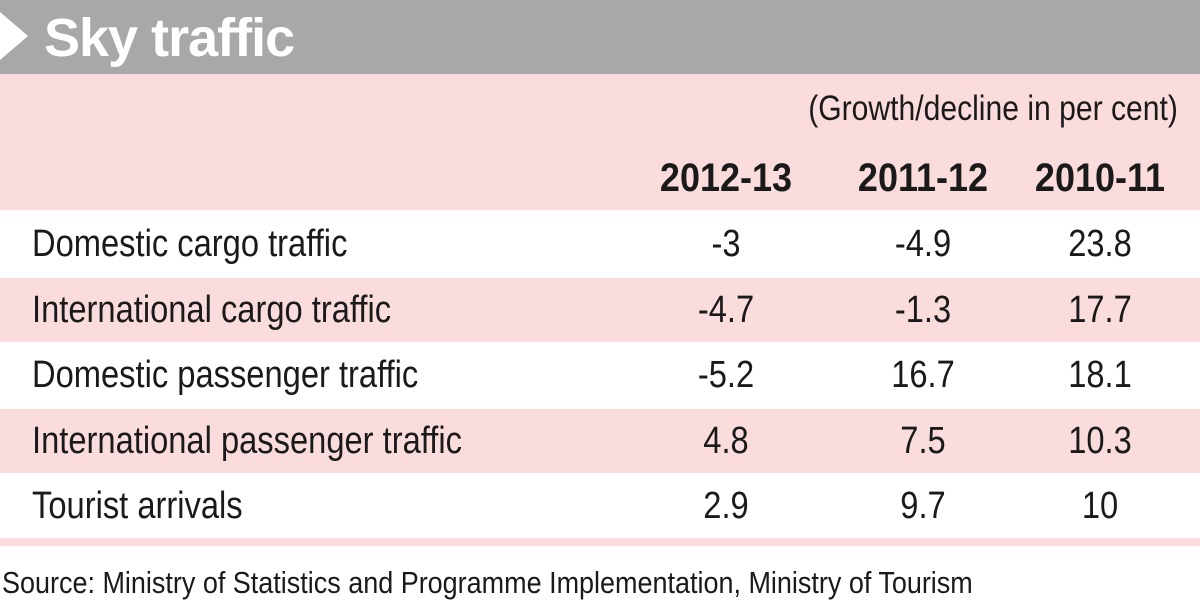  What do you see at coordinates (600, 375) in the screenshot?
I see `table-row: Domestic passenger traffic -5.2 16.7 18.1` at bounding box center [600, 375].